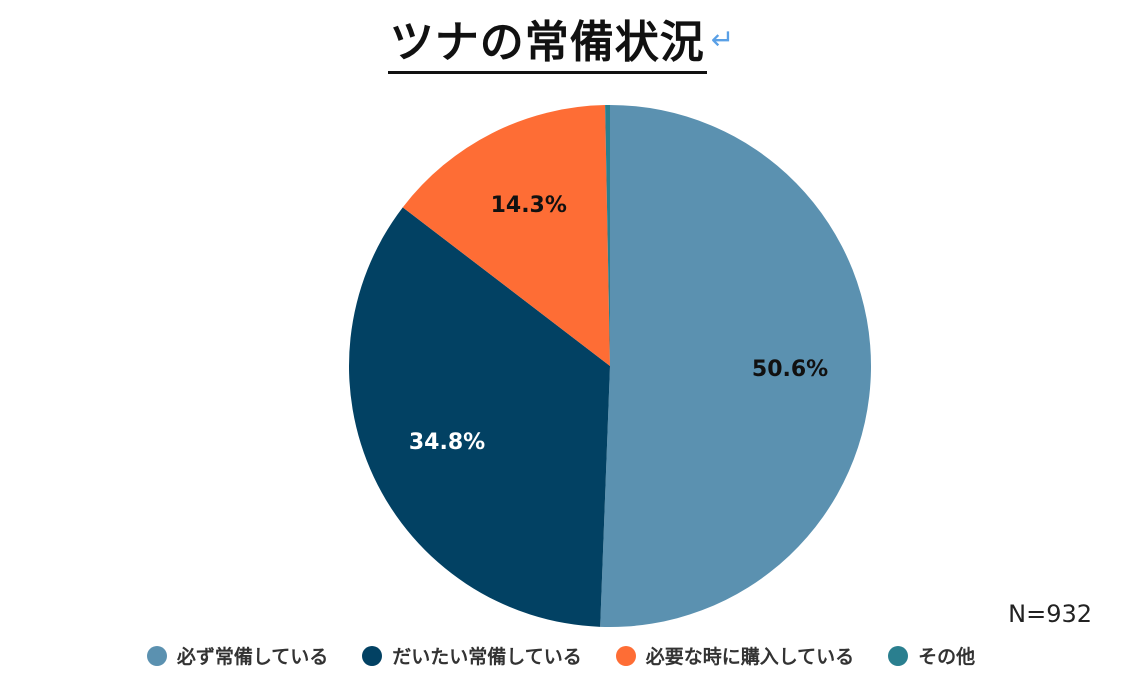  I want to click on data-label-always: 50.6%, so click(790, 369).